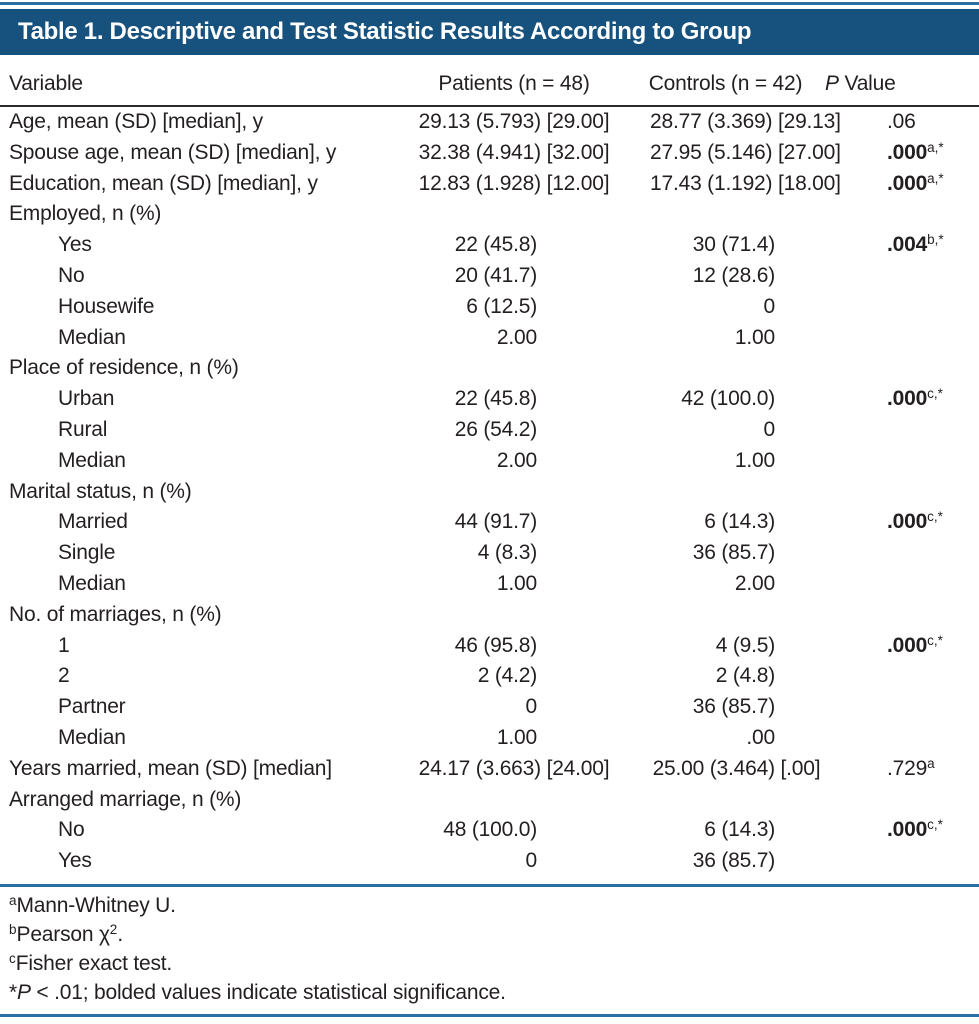  What do you see at coordinates (494, 963) in the screenshot?
I see `footnote: cFisher exact test.` at bounding box center [494, 963].